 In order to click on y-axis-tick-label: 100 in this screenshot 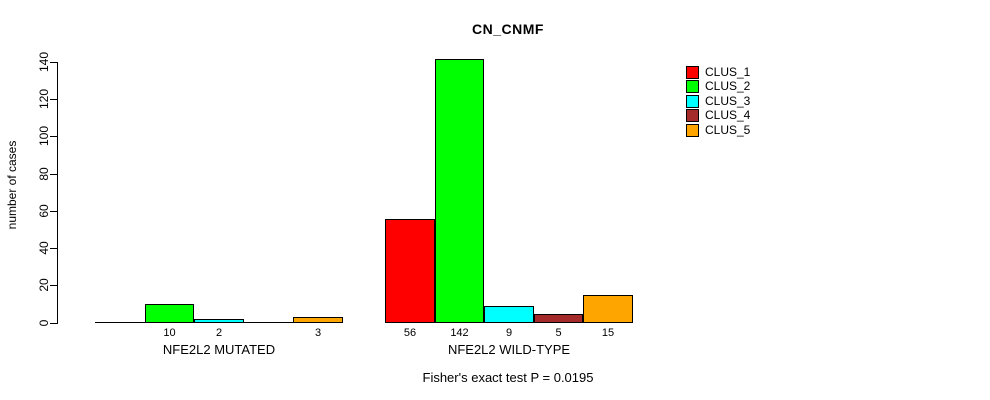, I will do `click(44, 136)`.